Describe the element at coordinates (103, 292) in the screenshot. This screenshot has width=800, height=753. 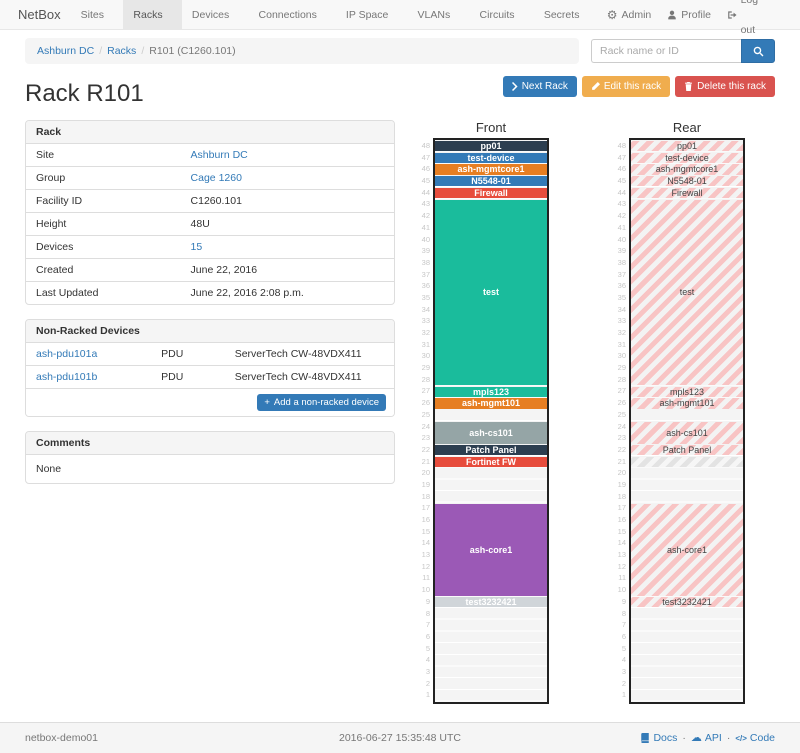
I see `attr-label: Last Updated` at that location.